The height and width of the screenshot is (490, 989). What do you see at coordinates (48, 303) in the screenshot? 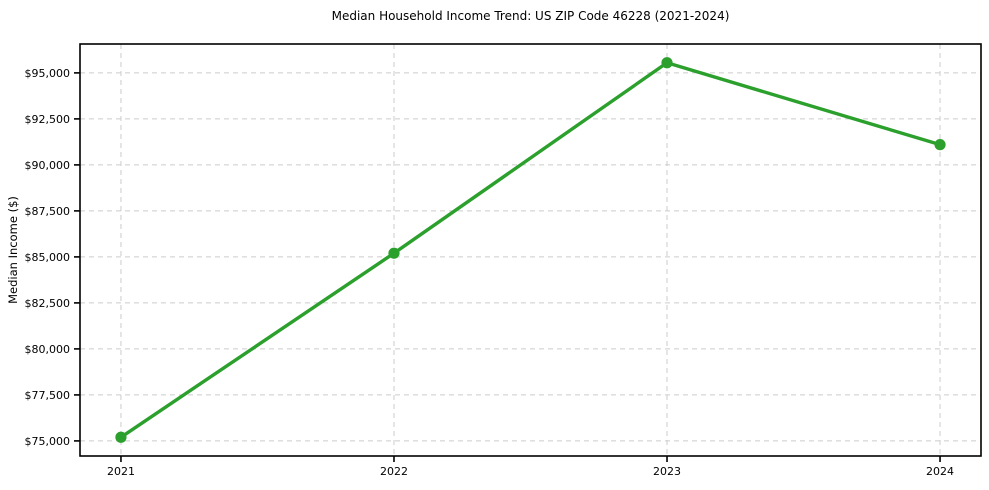
I see `y-tick-label: $82,500` at bounding box center [48, 303].